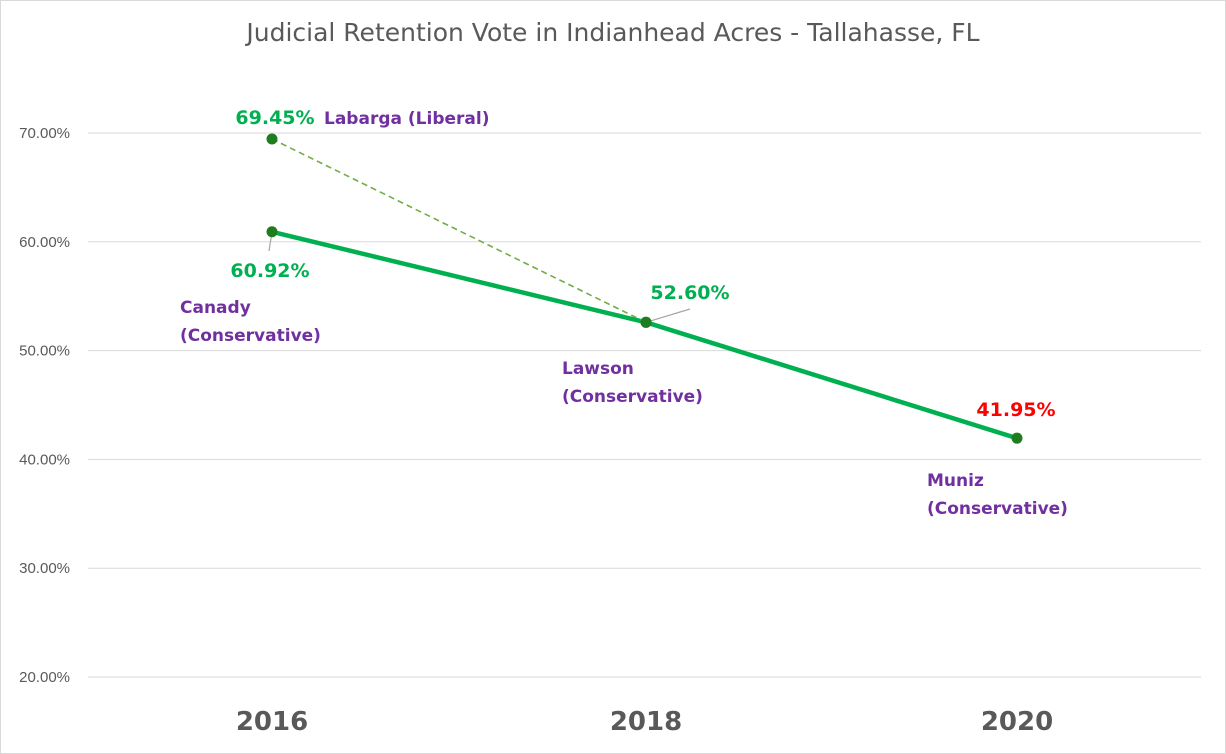 The image size is (1226, 754). Describe the element at coordinates (689, 293) in the screenshot. I see `data-label: 52.60%` at that location.